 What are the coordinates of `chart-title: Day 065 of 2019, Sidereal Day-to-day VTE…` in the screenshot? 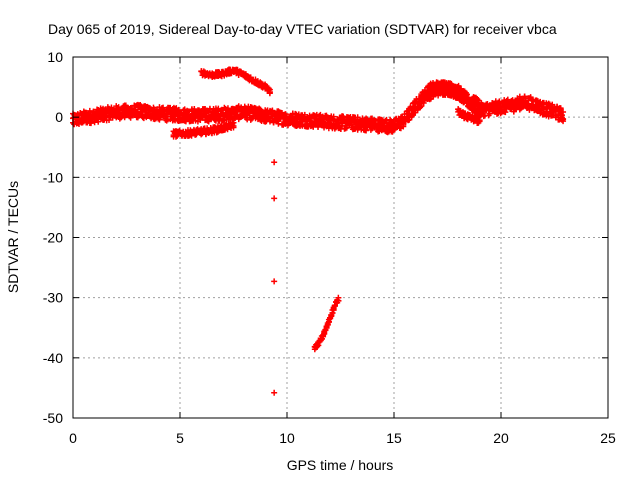 It's located at (302, 29).